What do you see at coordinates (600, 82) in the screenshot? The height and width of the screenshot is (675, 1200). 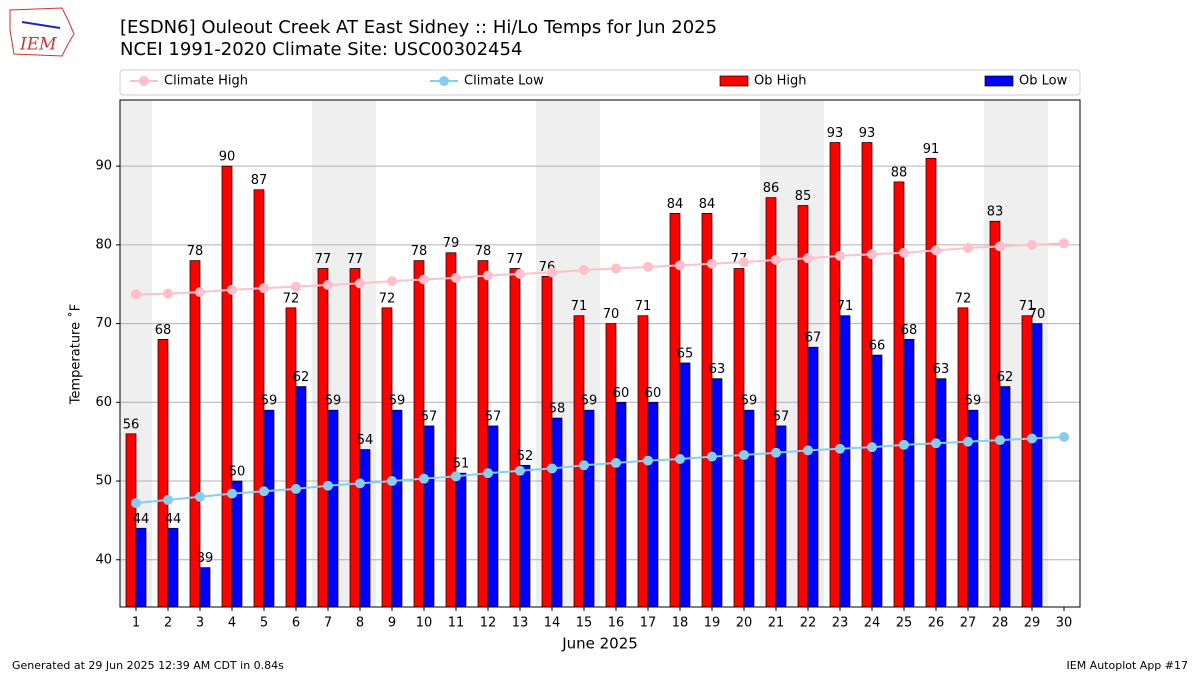 I see `legend` at bounding box center [600, 82].